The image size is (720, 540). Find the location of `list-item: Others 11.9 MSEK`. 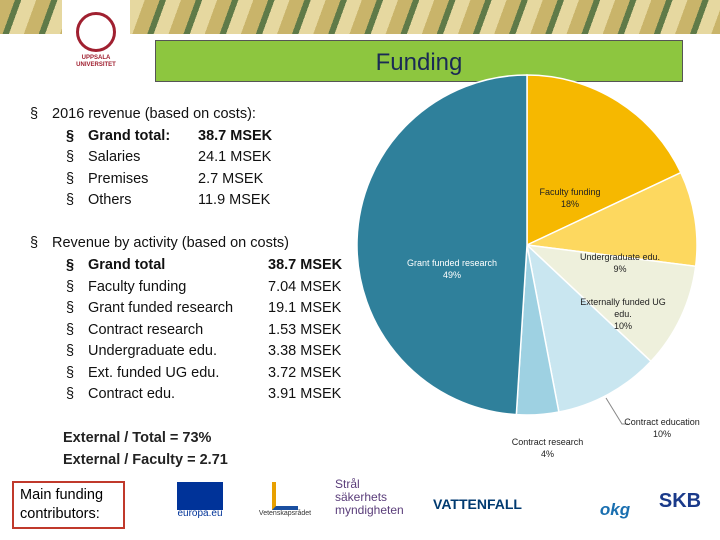

list-item: Others 11.9 MSEK is located at coordinates (168, 200).